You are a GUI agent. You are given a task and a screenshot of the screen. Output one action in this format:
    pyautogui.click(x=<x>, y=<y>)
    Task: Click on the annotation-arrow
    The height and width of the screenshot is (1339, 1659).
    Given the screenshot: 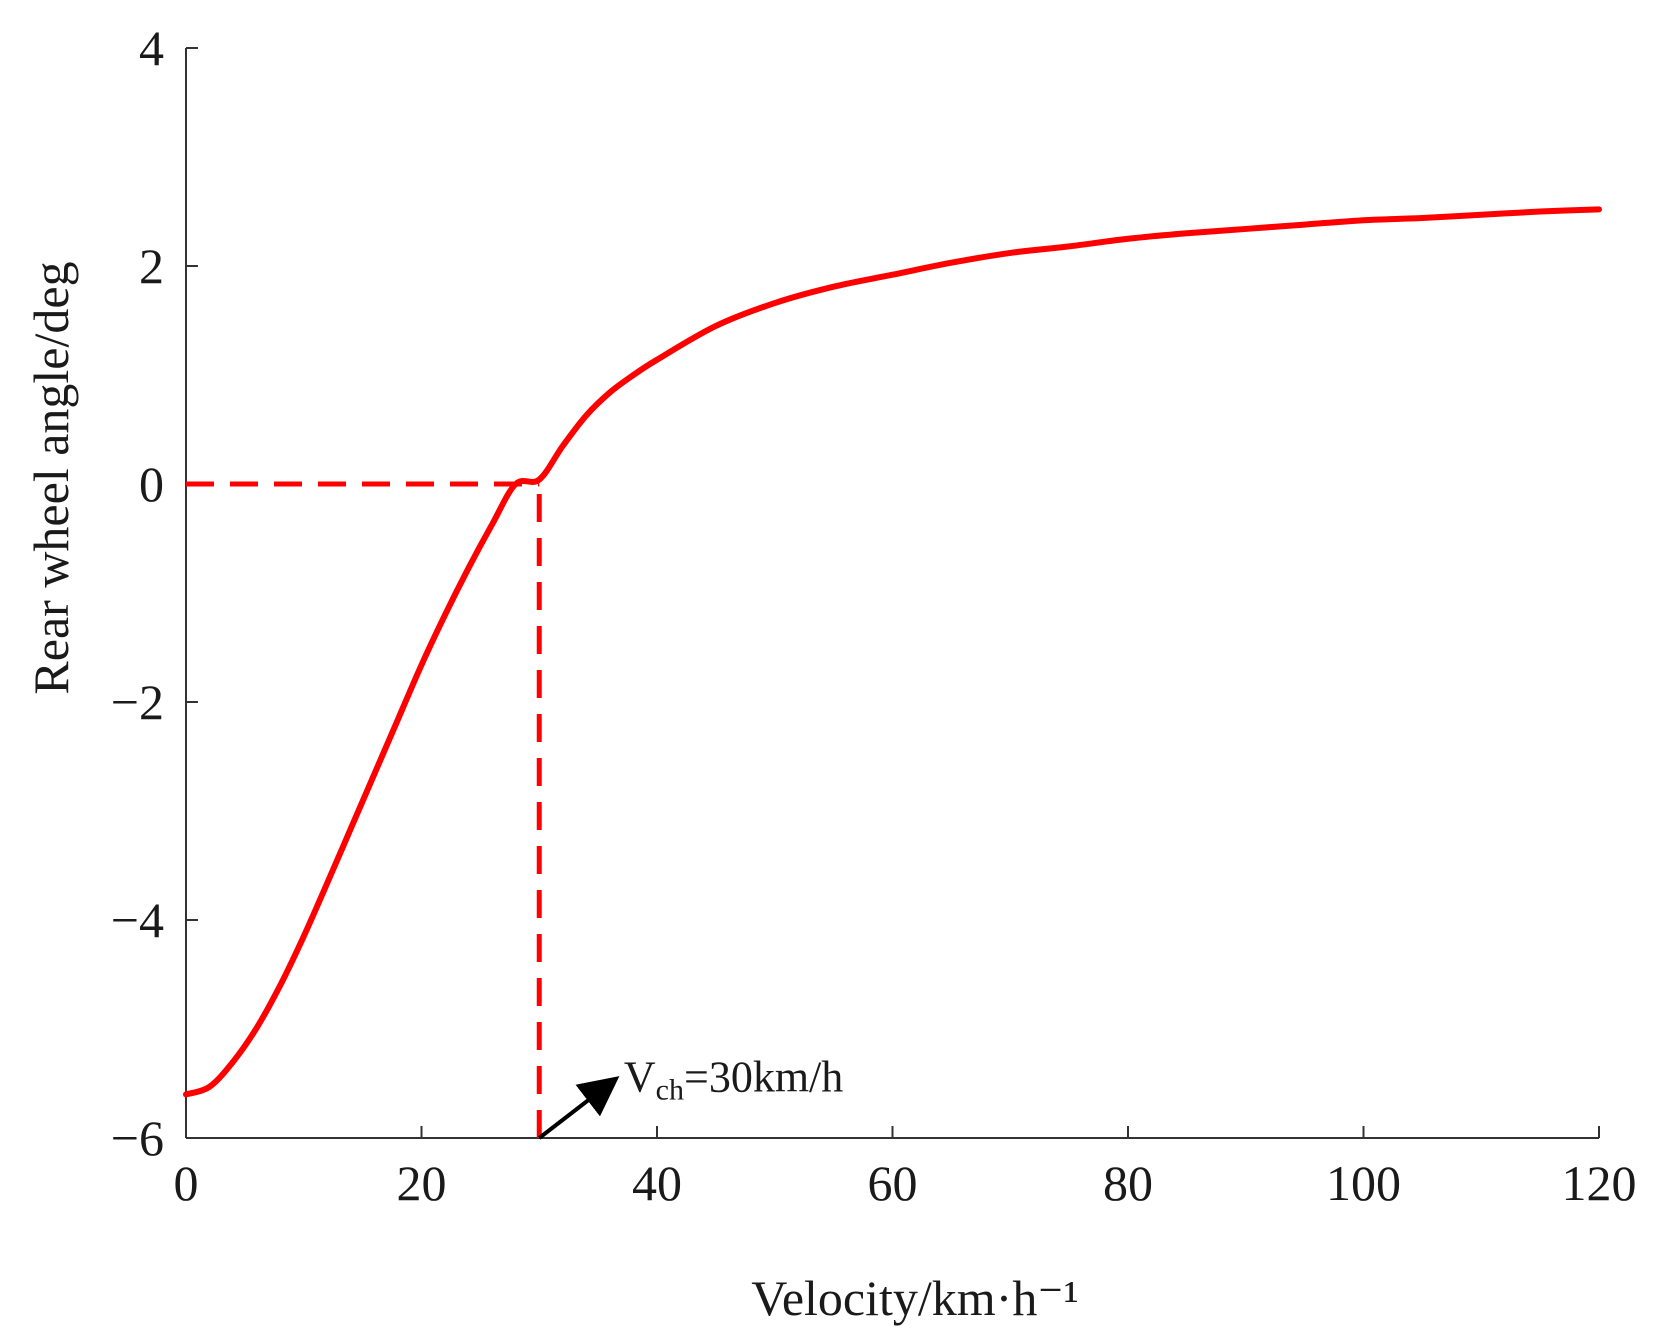 What is the action you would take?
    pyautogui.click(x=579, y=1108)
    